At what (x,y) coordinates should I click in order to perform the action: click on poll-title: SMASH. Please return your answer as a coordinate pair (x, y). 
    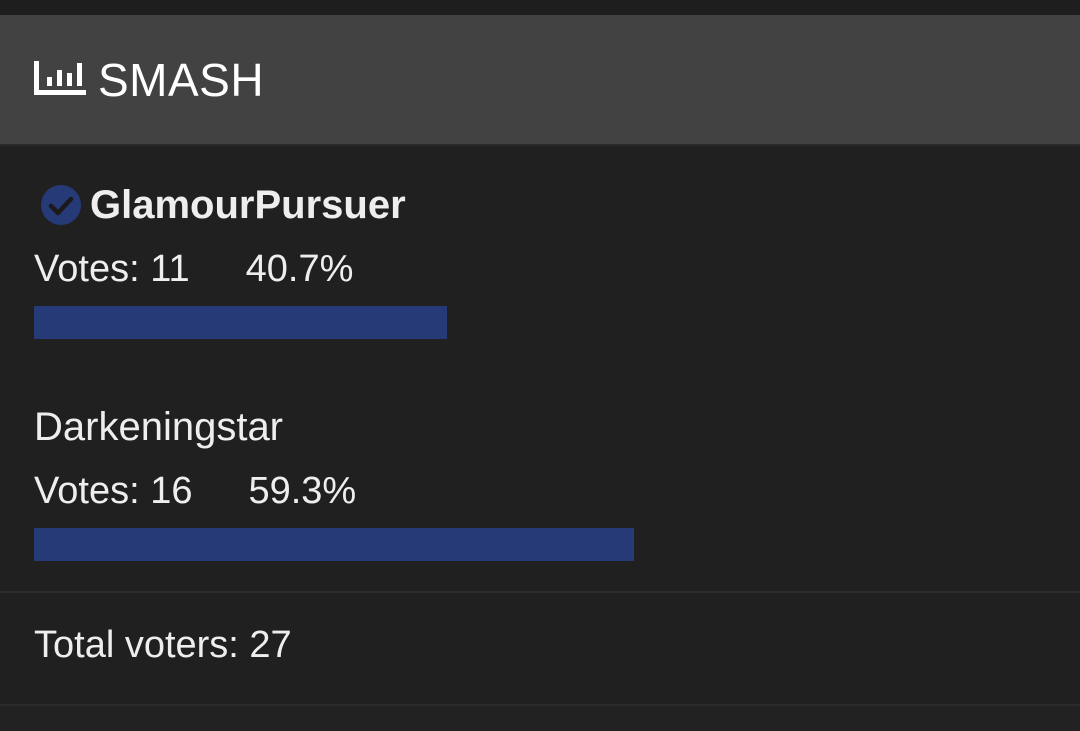
    Looking at the image, I should click on (181, 79).